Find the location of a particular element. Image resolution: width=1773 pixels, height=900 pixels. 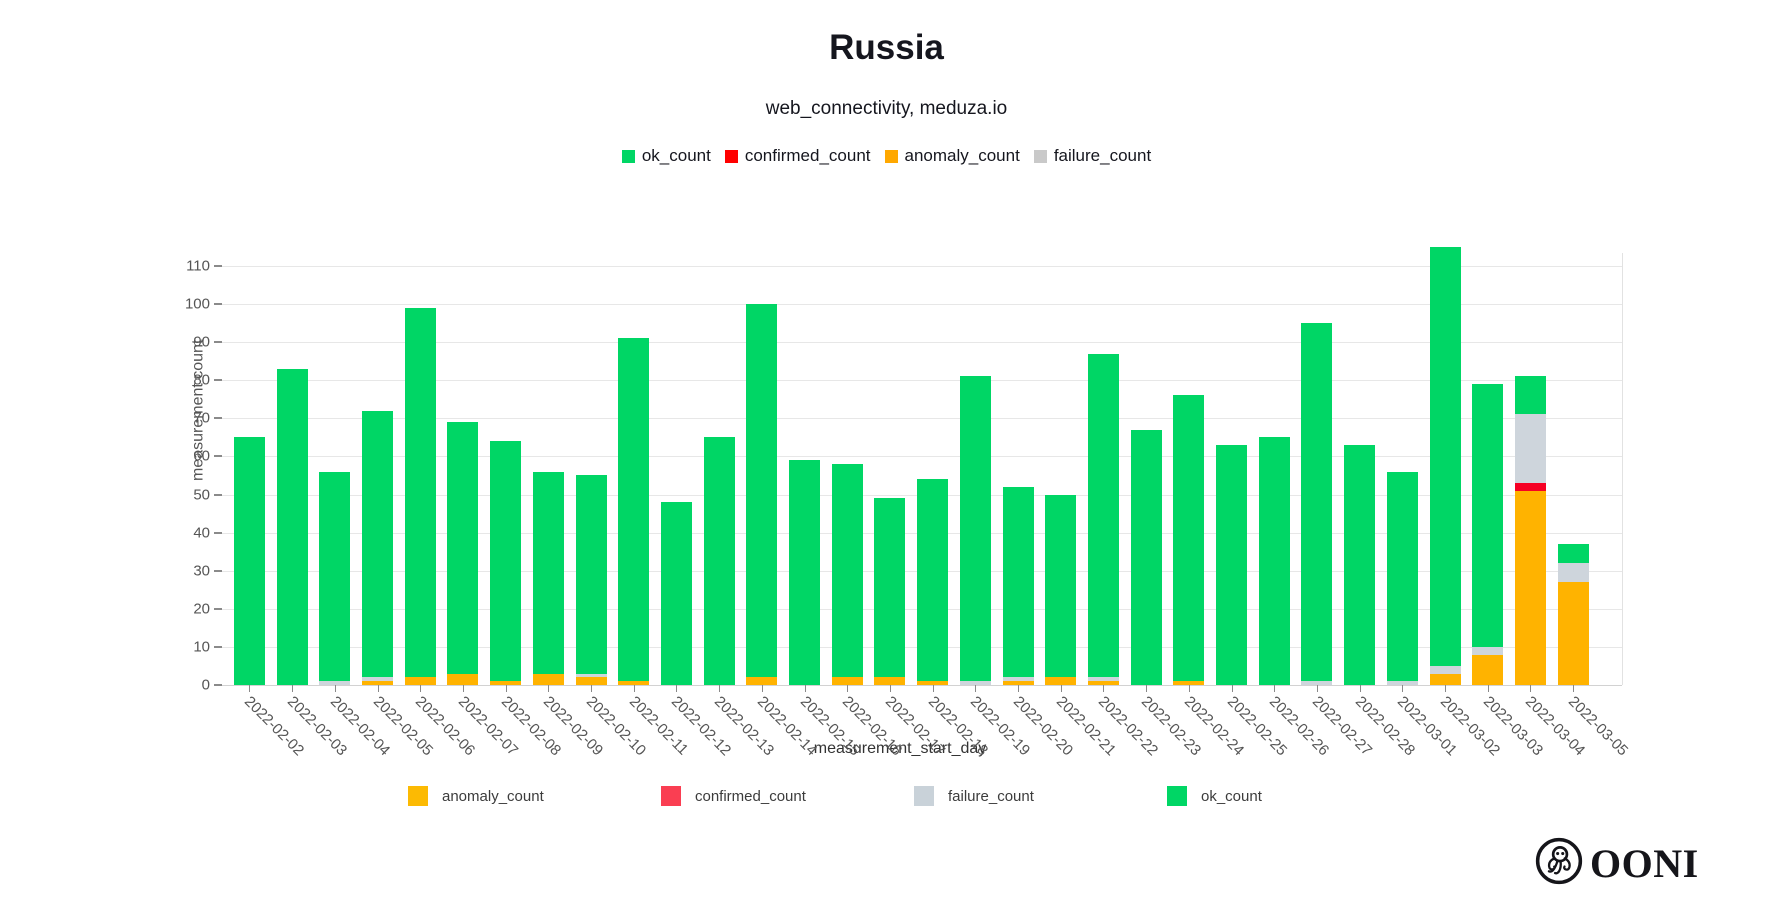

bar-2022-03-04-confirmed_count is located at coordinates (1530, 487).